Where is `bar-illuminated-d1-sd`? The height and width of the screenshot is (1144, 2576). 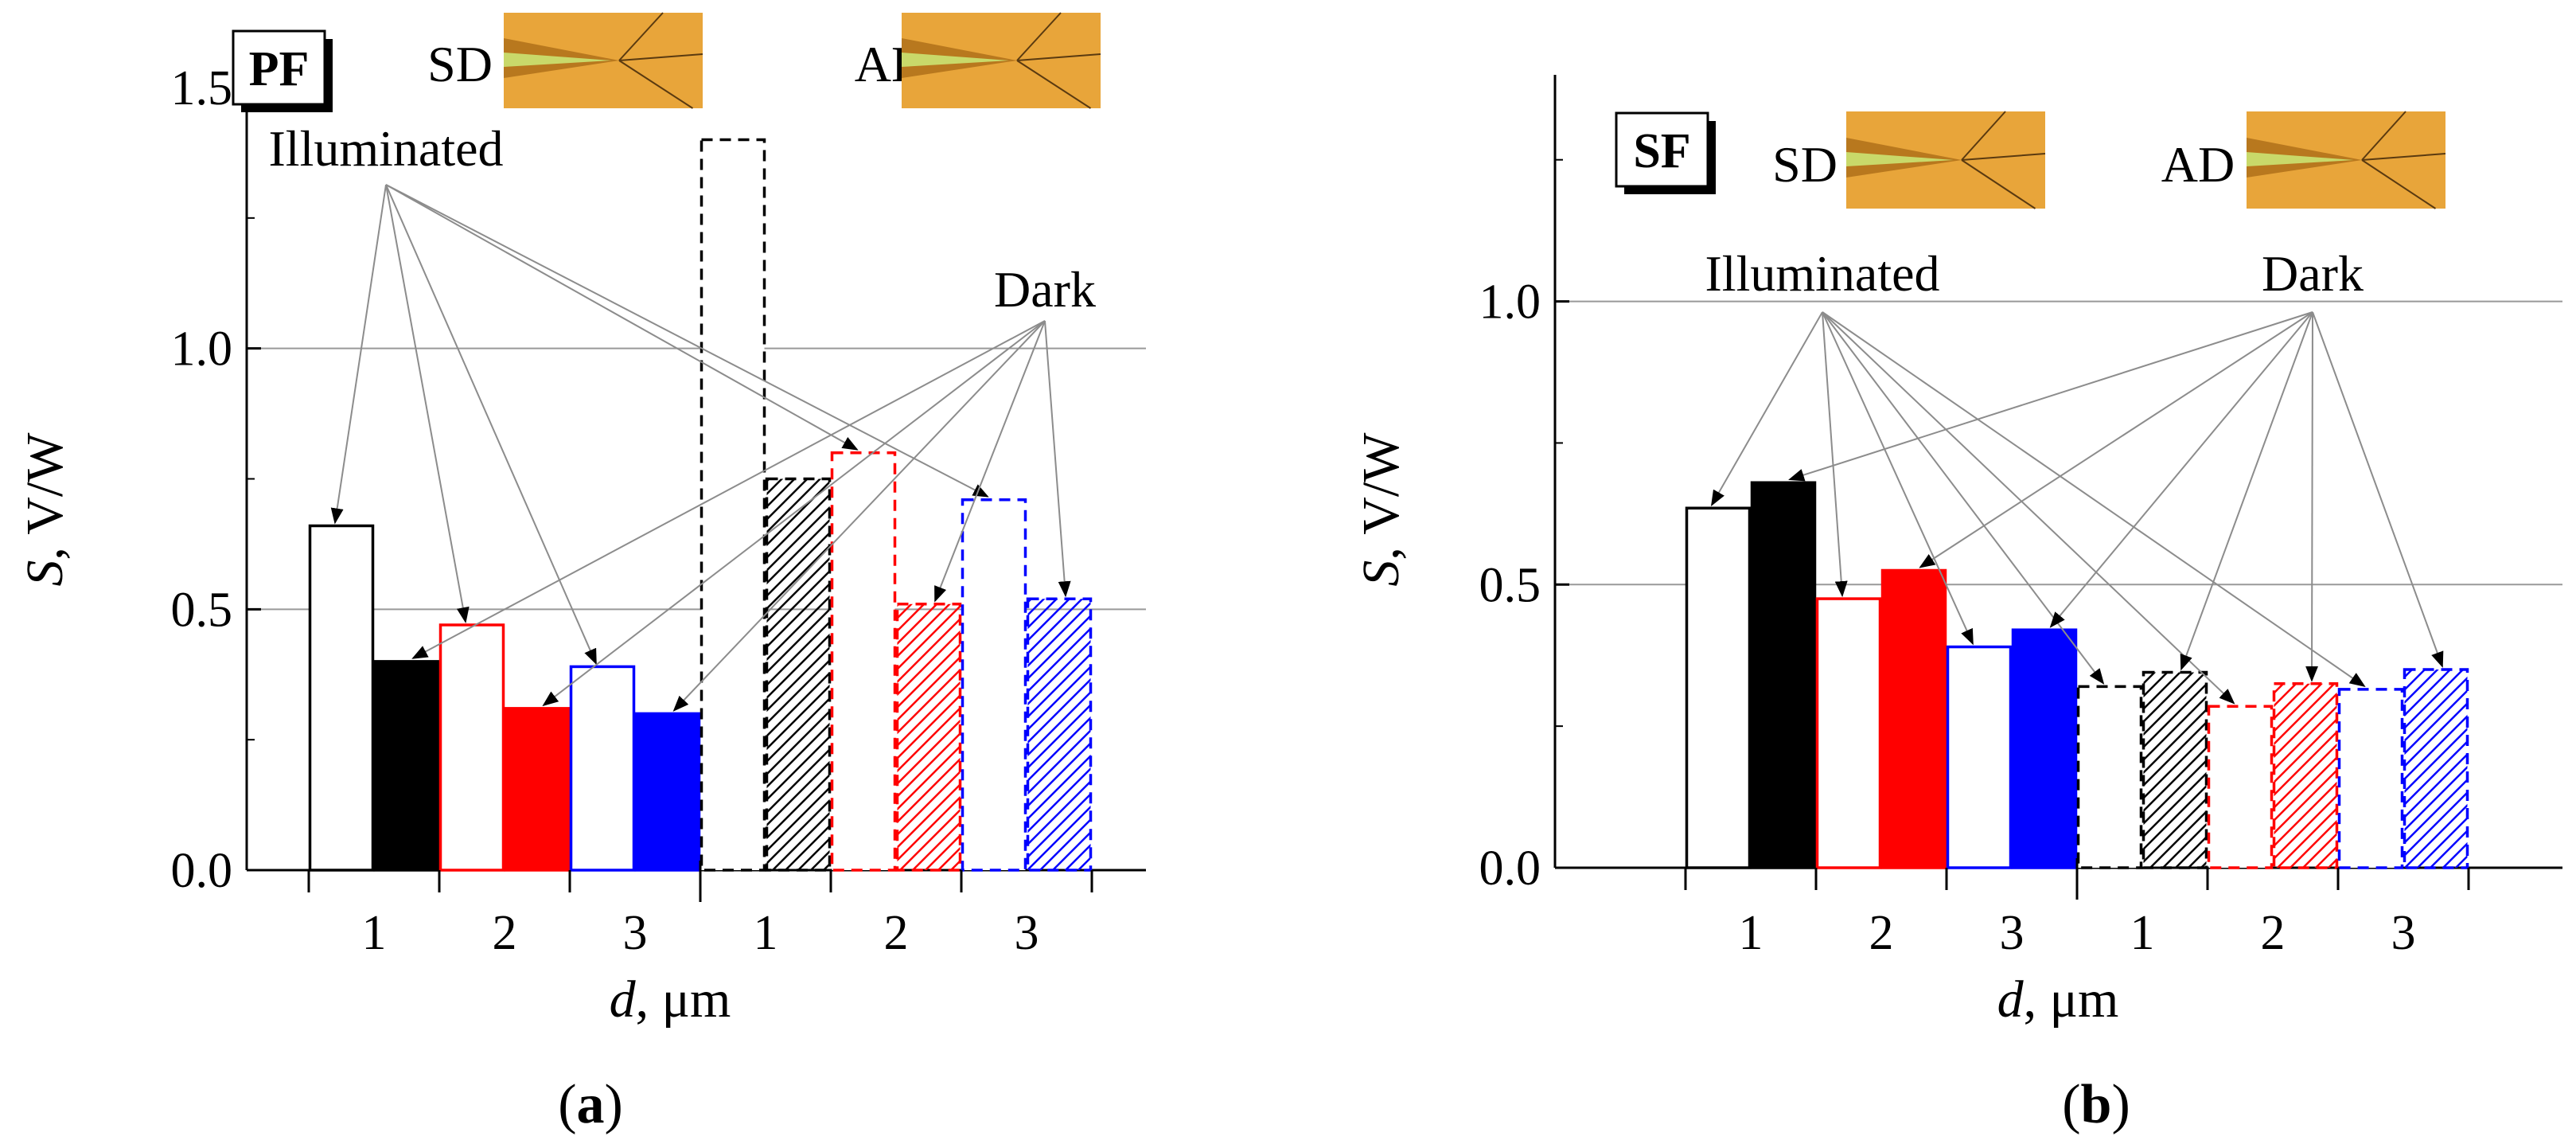
bar-illuminated-d1-sd is located at coordinates (1718, 687).